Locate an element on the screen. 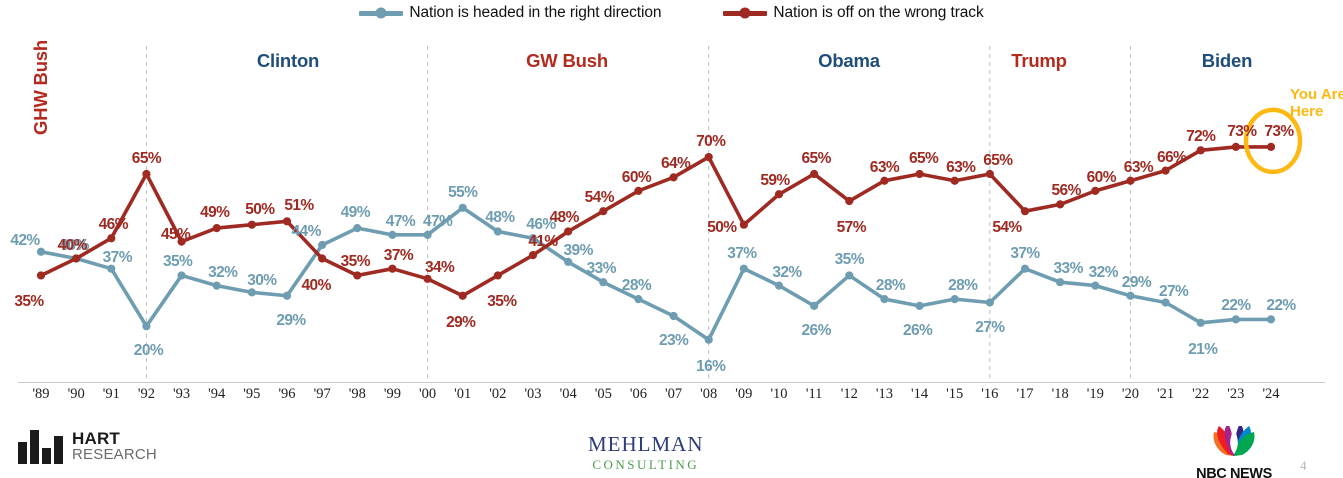  mehlman-logo-line-1: MEHLMAN is located at coordinates (646, 444).